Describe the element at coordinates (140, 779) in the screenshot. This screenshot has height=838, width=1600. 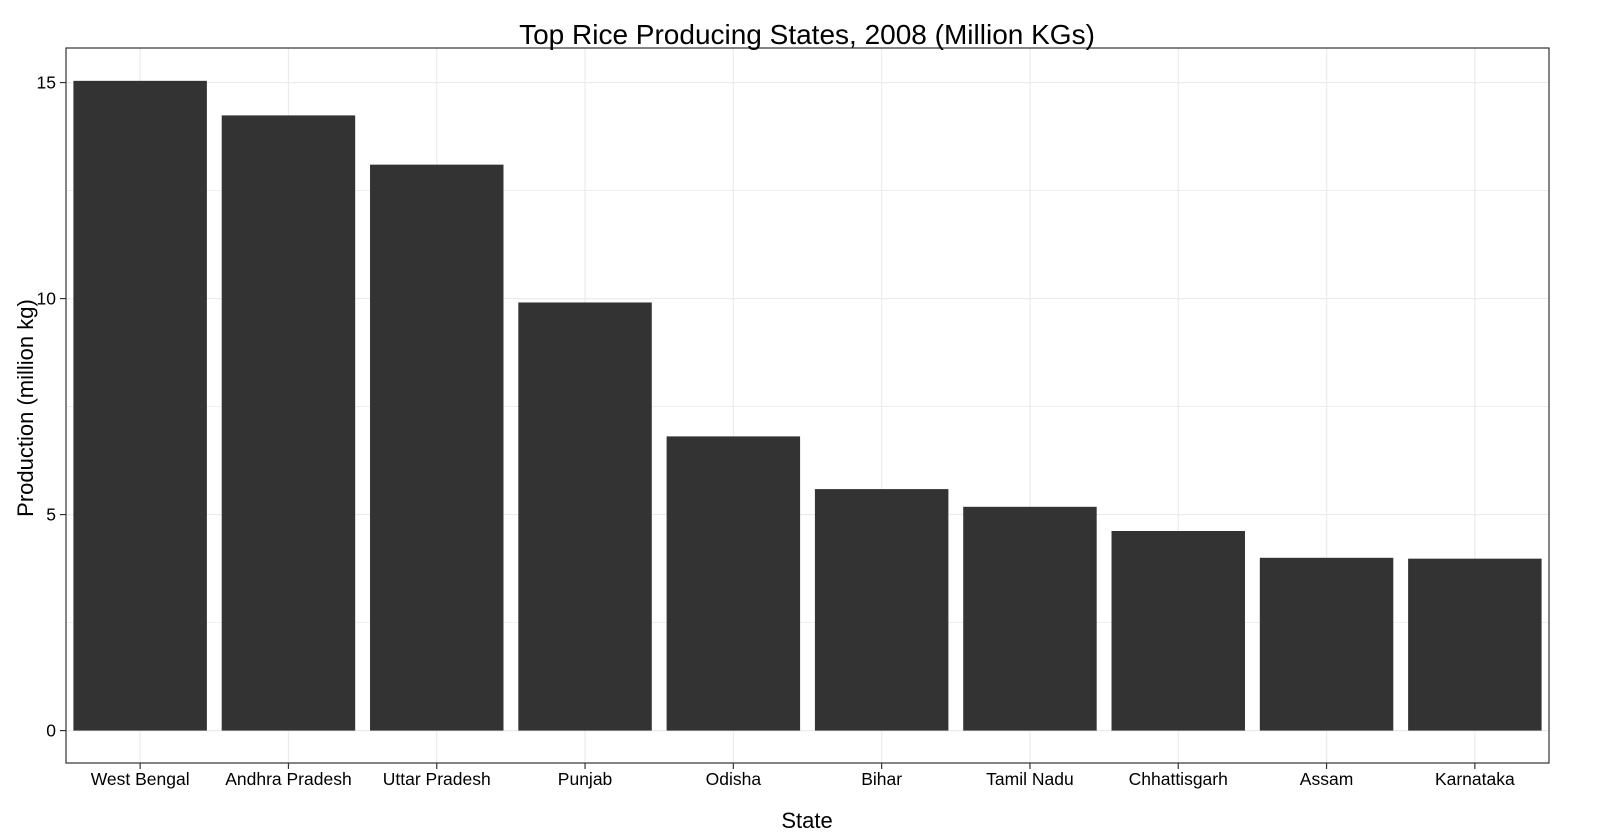
I see `x-tick-label: West Bengal` at that location.